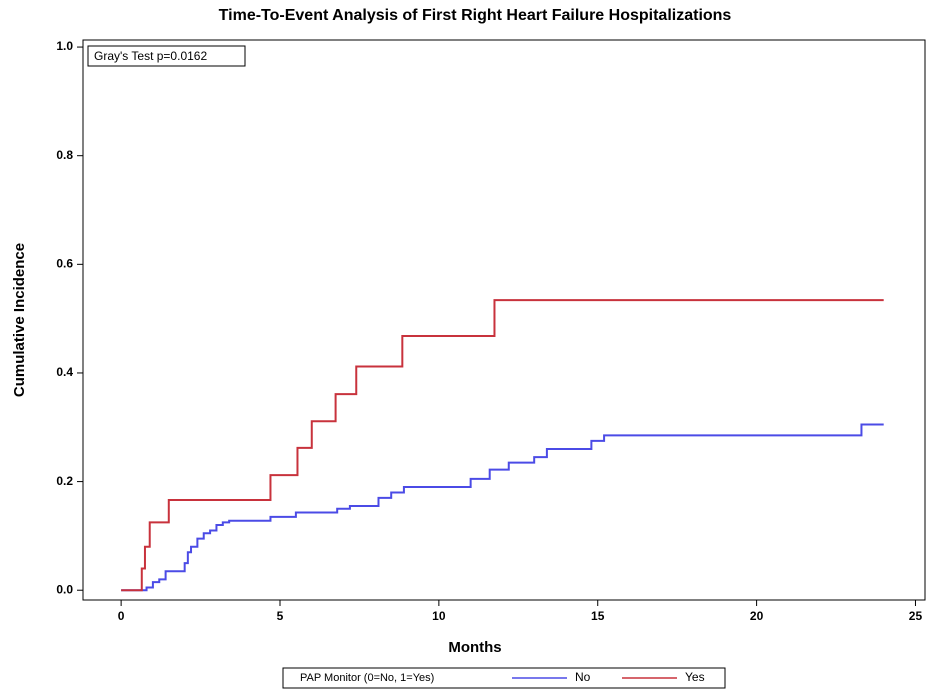 The image size is (938, 690). I want to click on x-tick-label: 25, so click(916, 616).